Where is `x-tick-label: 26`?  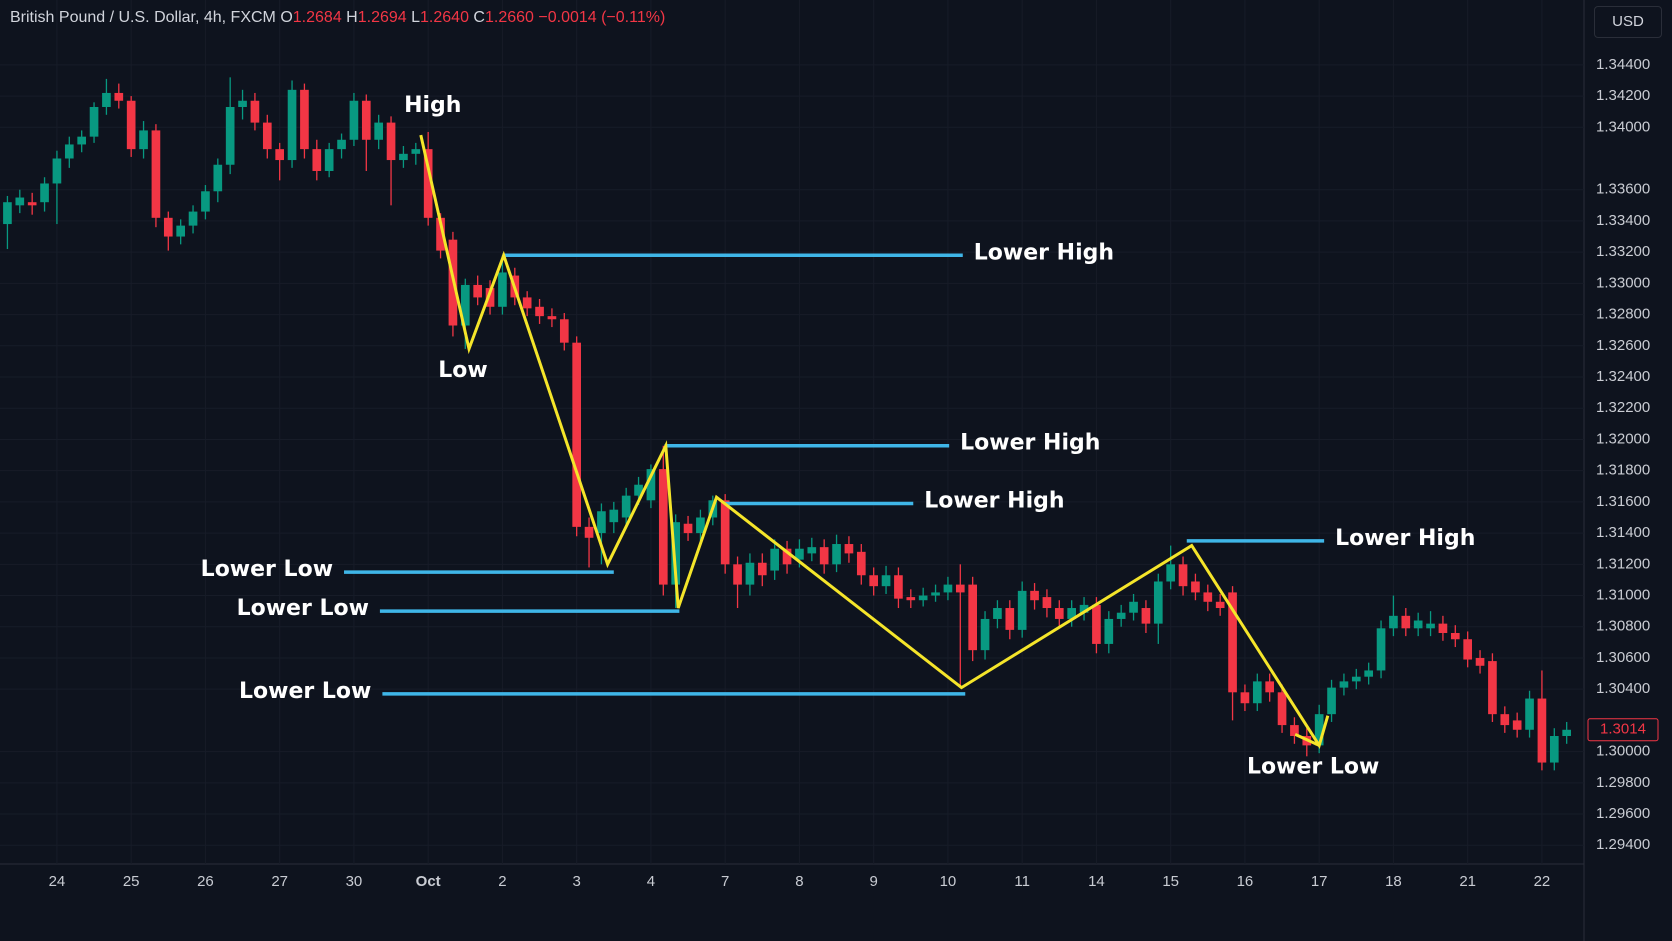 x-tick-label: 26 is located at coordinates (205, 881).